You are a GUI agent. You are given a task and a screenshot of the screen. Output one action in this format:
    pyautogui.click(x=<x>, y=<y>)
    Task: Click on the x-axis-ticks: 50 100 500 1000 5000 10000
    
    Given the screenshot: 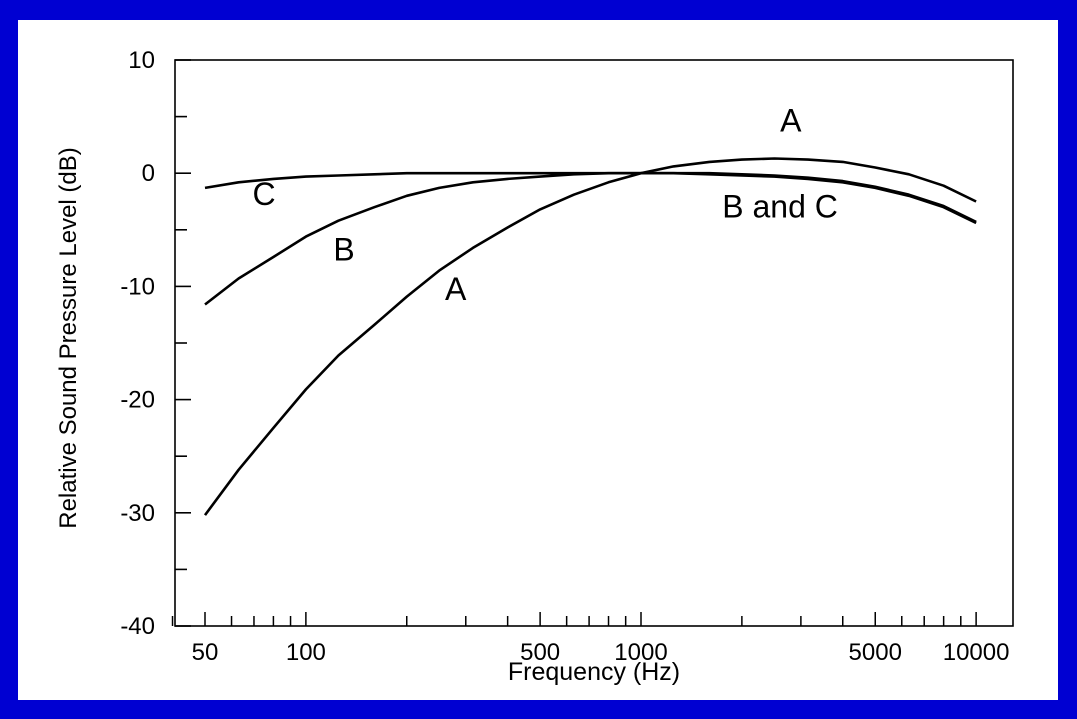 What is the action you would take?
    pyautogui.click(x=590, y=639)
    